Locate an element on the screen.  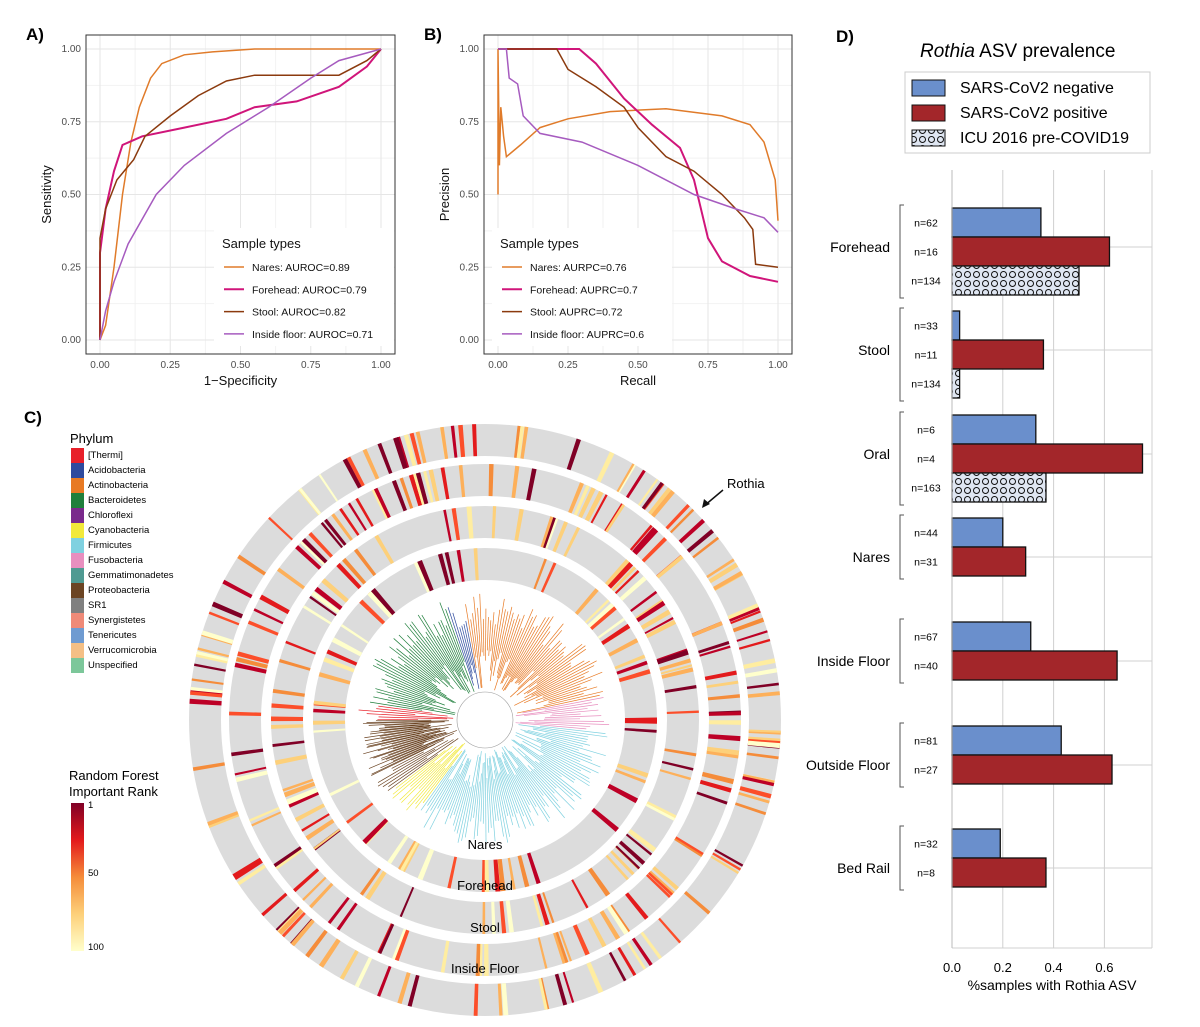
rank-tick: 1 is located at coordinates (90, 805).